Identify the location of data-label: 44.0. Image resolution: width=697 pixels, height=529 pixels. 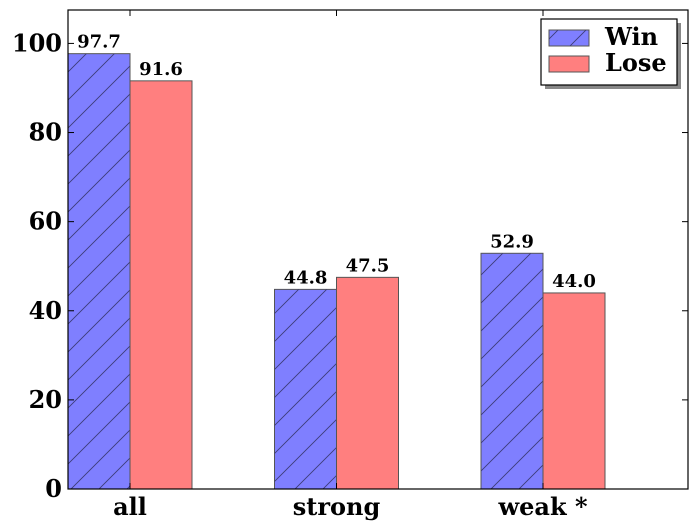
(574, 281).